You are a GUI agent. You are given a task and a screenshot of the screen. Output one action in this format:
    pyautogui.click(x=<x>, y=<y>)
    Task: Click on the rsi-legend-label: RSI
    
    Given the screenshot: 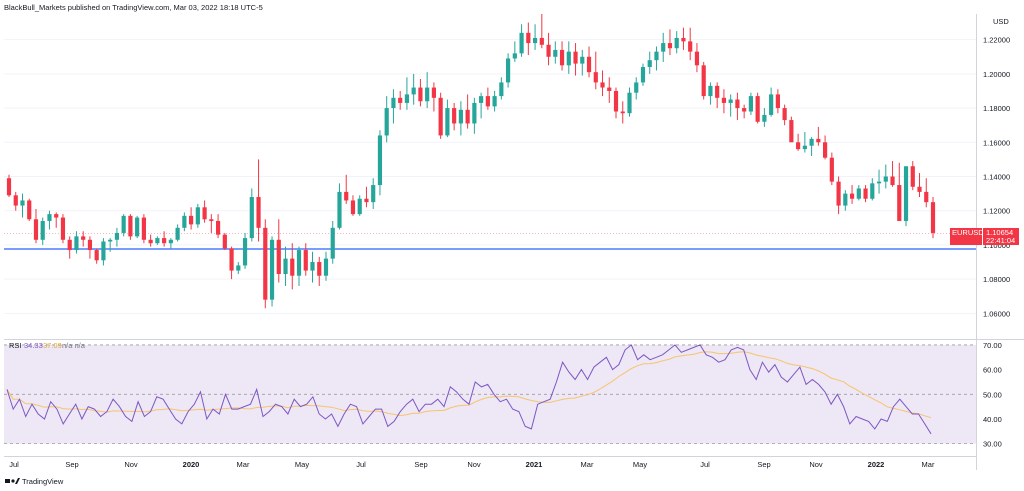 What is the action you would take?
    pyautogui.click(x=15, y=345)
    